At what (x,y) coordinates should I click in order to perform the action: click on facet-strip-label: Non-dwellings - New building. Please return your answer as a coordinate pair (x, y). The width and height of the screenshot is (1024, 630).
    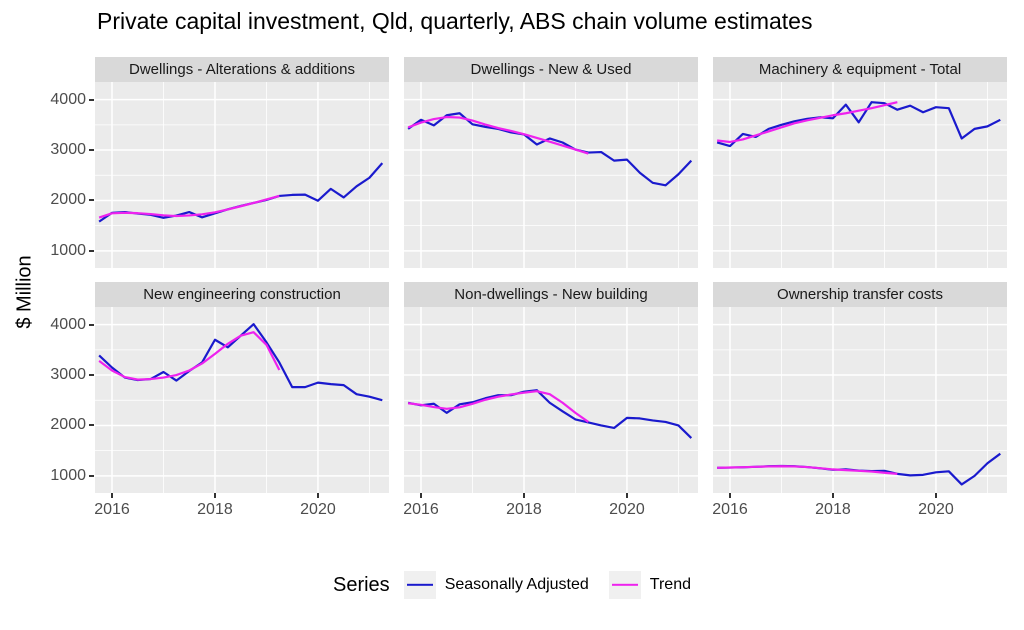
    Looking at the image, I should click on (551, 294).